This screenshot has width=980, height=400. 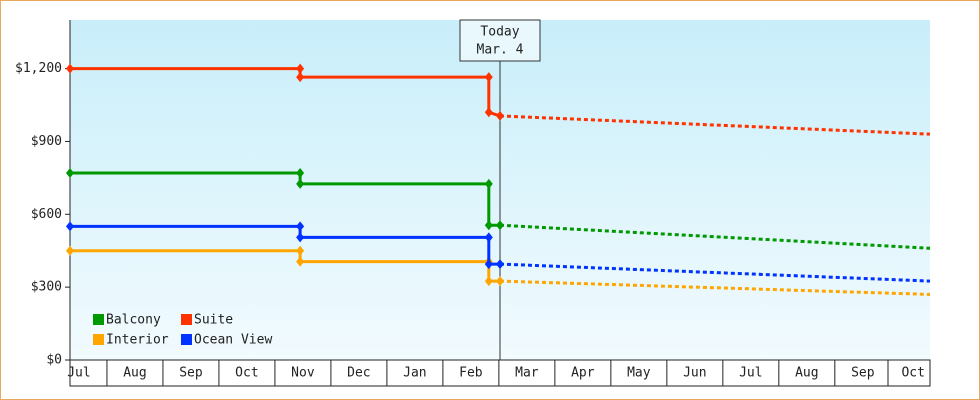 What do you see at coordinates (639, 373) in the screenshot?
I see `x-tick-label: May` at bounding box center [639, 373].